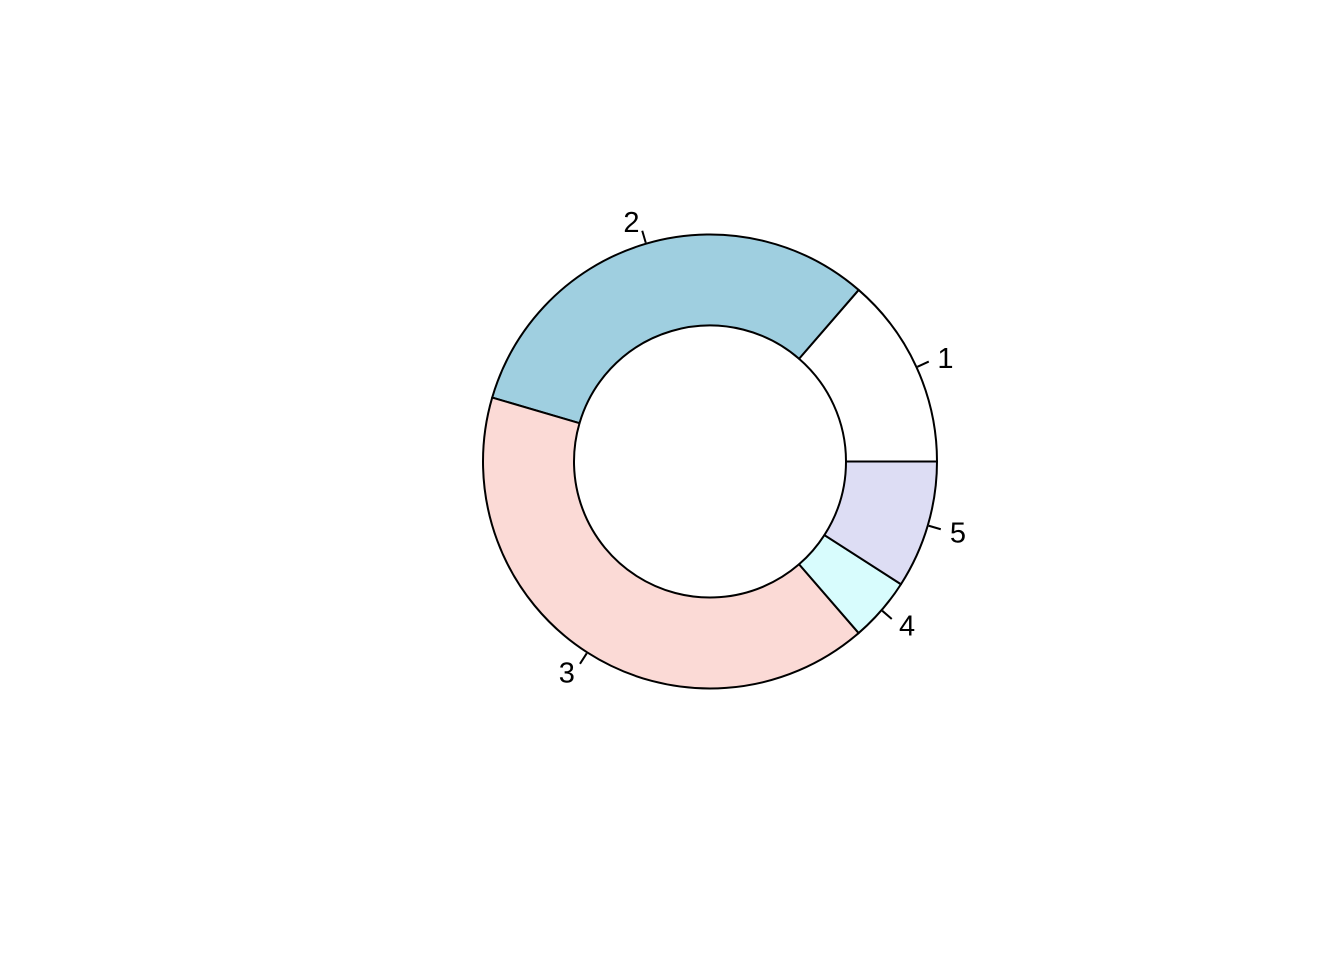  Describe the element at coordinates (945, 359) in the screenshot. I see `slice-label-1: 1` at that location.